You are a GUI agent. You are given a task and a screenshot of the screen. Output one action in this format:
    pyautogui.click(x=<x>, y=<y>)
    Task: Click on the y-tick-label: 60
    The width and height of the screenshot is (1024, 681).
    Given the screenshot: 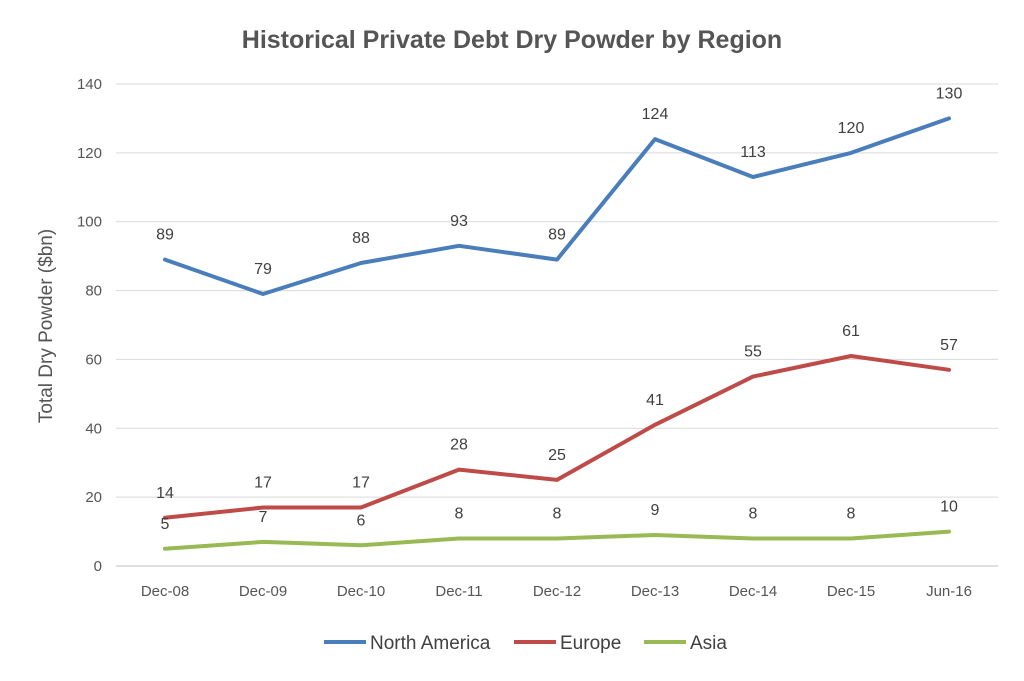 What is the action you would take?
    pyautogui.click(x=93, y=359)
    